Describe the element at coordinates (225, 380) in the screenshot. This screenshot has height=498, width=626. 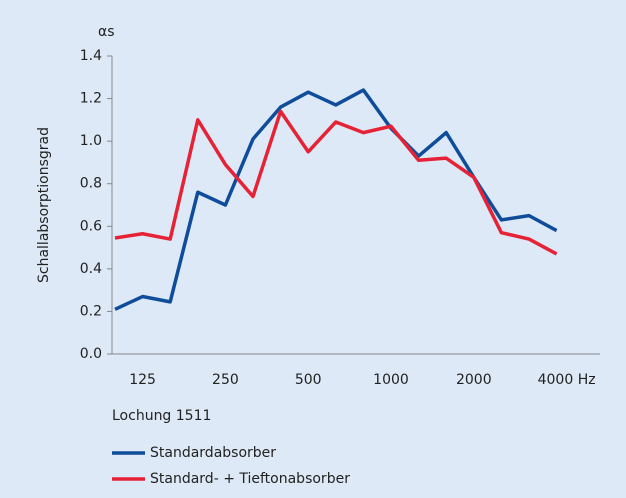
I see `x-tick-label: 250` at that location.